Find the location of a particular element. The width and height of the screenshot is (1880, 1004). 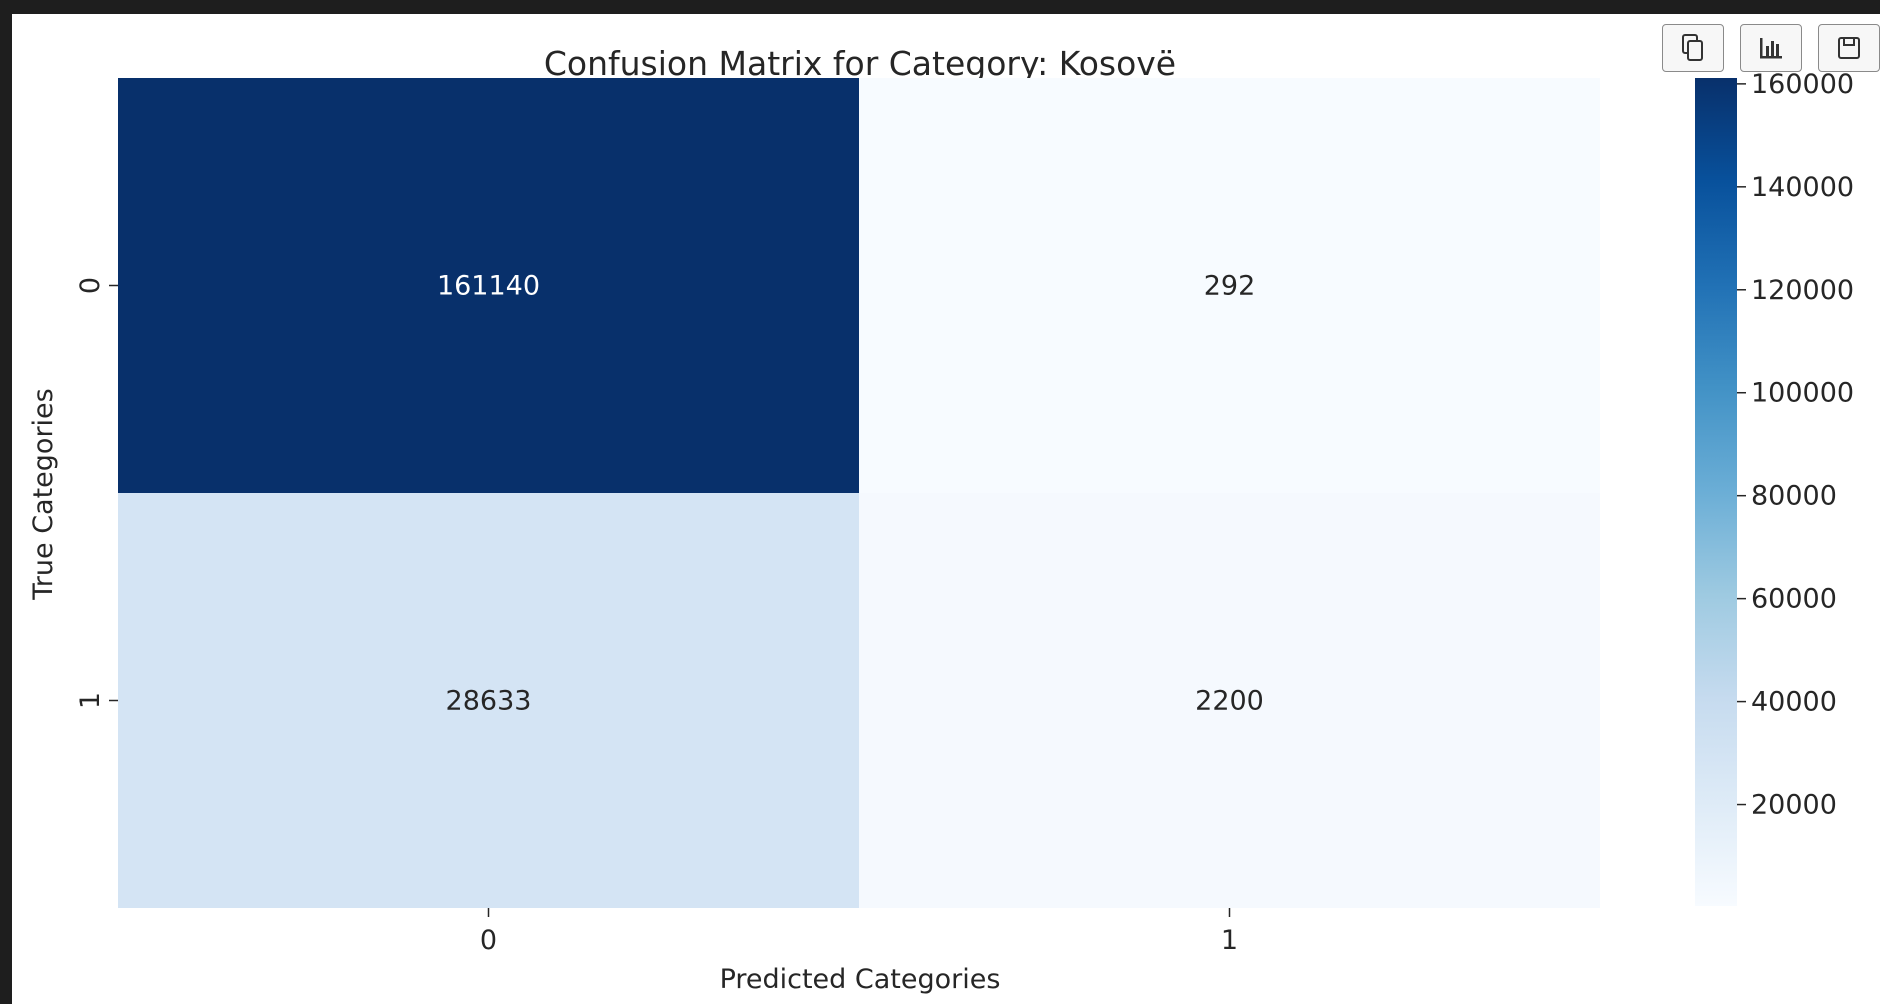

cell-value-0-0: 161140 is located at coordinates (488, 286).